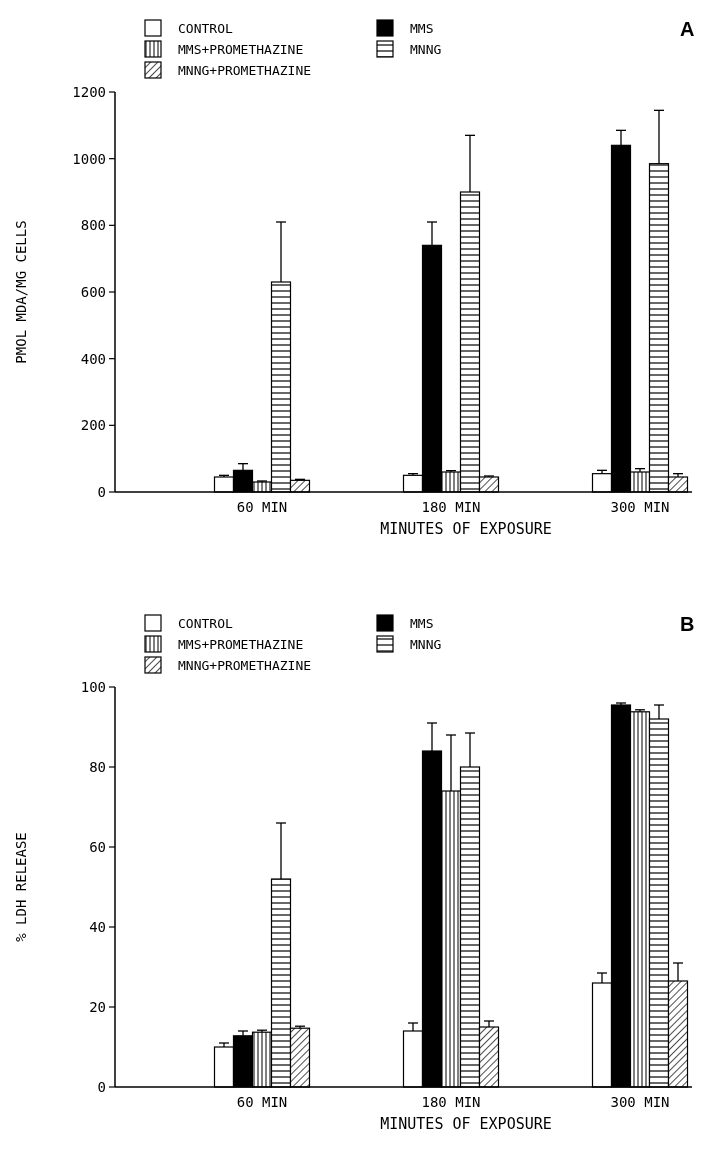  What do you see at coordinates (89, 91) in the screenshot?
I see `y-tick-label: 1200` at bounding box center [89, 91].